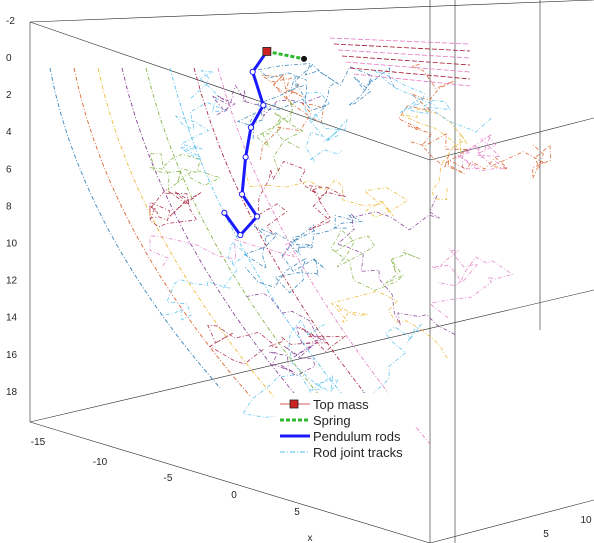 The width and height of the screenshot is (594, 543). What do you see at coordinates (285, 55) in the screenshot?
I see `spring-line` at bounding box center [285, 55].